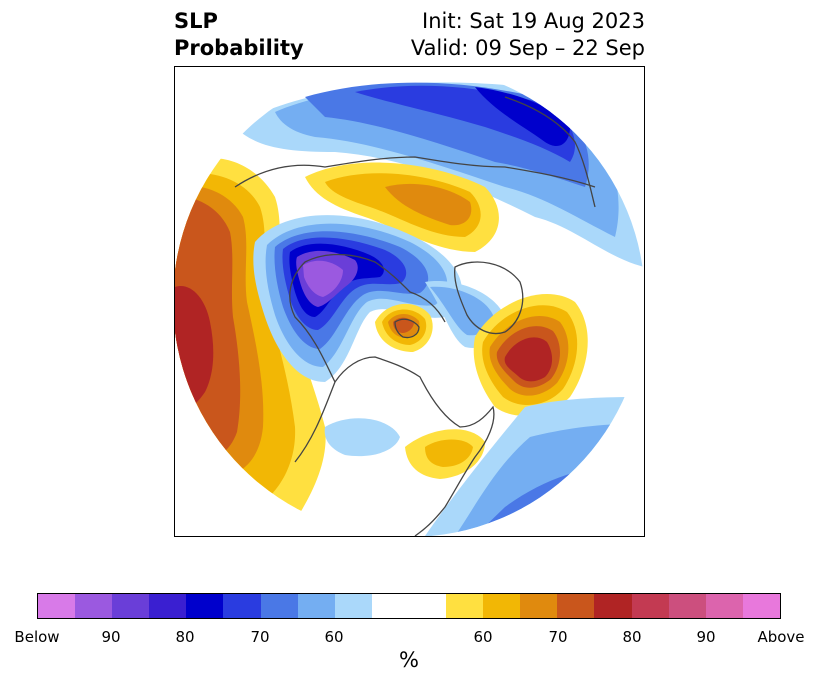 The width and height of the screenshot is (819, 686). Describe the element at coordinates (527, 48) in the screenshot. I see `valid-period: Valid: 09 Sep – 22 Sep` at that location.